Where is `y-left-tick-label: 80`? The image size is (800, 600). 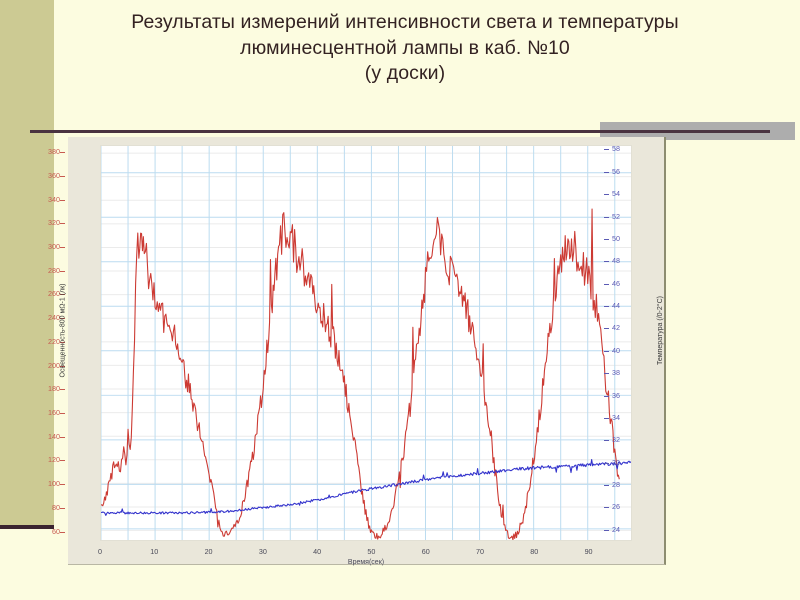 y-left-tick-label: 80 is located at coordinates (56, 507).